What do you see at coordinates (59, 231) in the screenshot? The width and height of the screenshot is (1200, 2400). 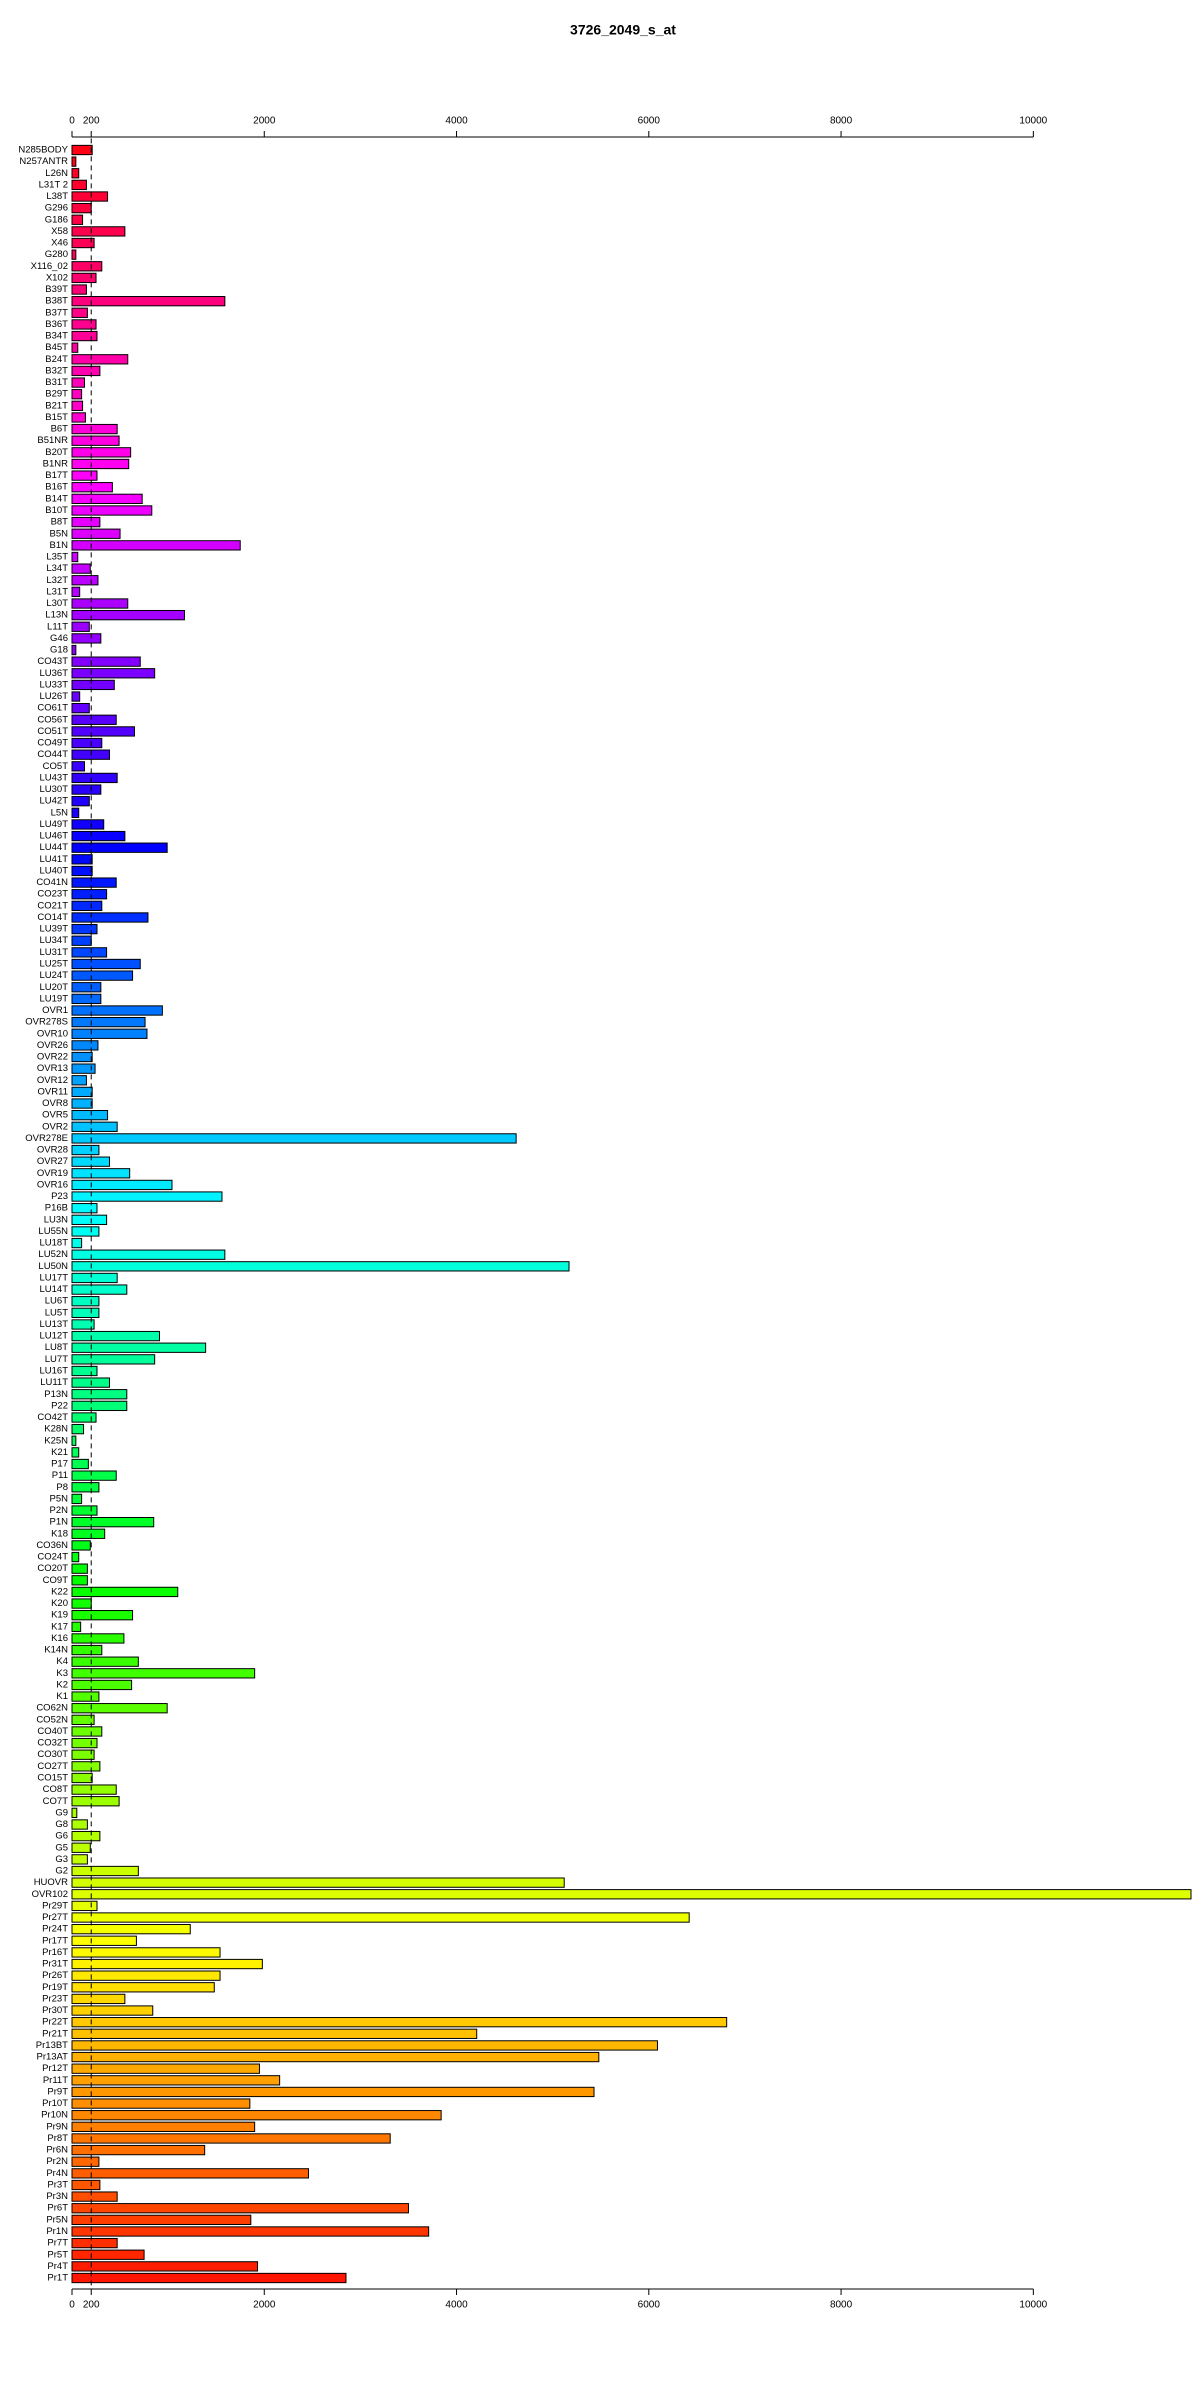 I see `category-label: X58` at bounding box center [59, 231].